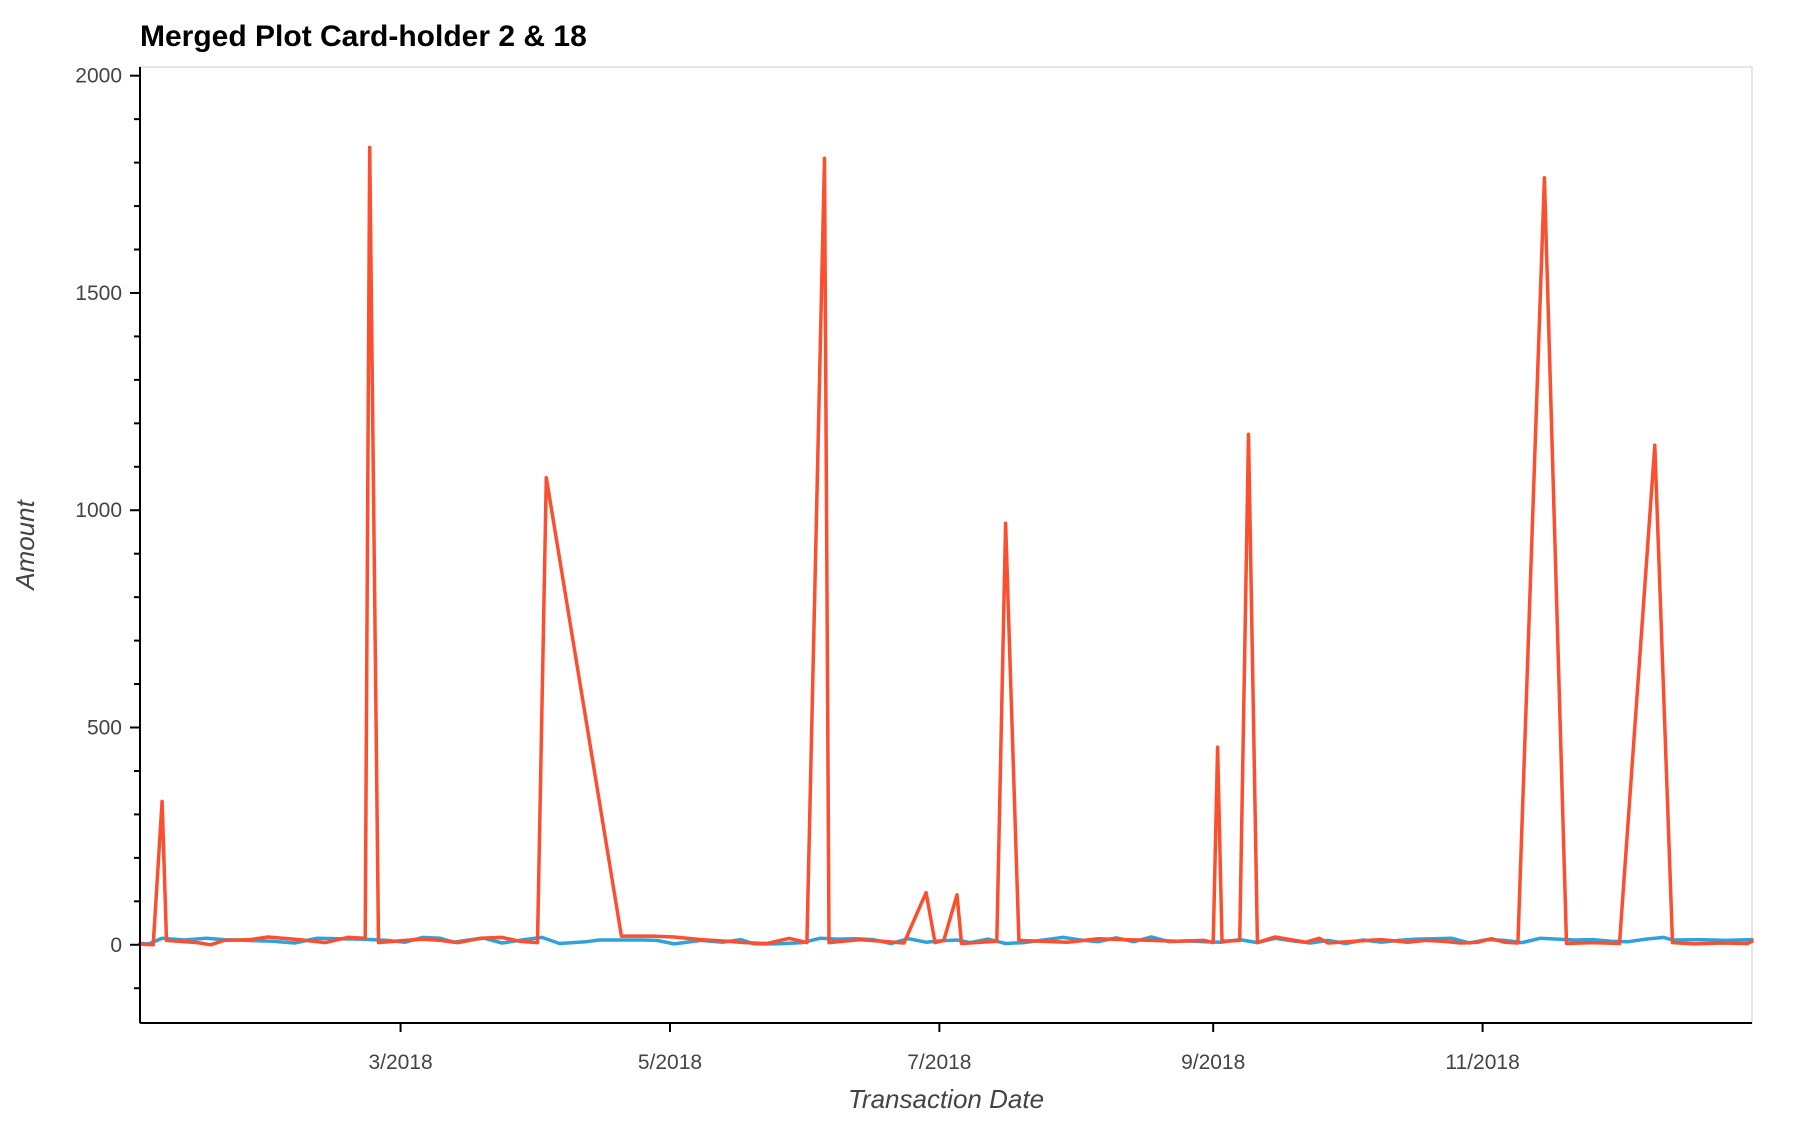 This screenshot has width=1800, height=1125. What do you see at coordinates (1482, 1062) in the screenshot?
I see `x-tick-label: 11/2018` at bounding box center [1482, 1062].